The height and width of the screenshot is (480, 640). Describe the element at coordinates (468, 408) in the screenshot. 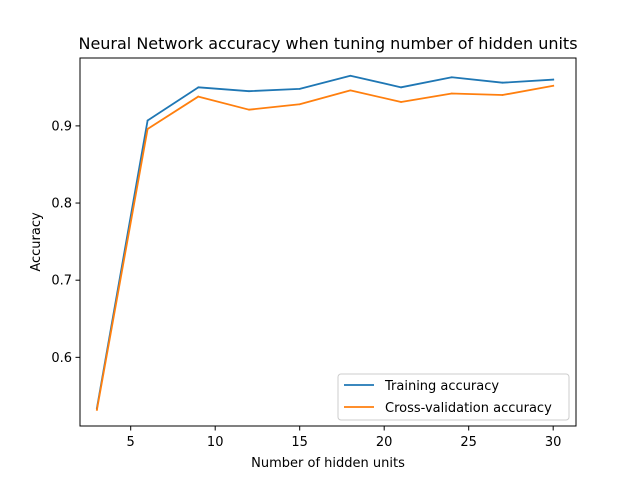

I see `legend-label-cross-validation: Cross-validation accuracy` at that location.